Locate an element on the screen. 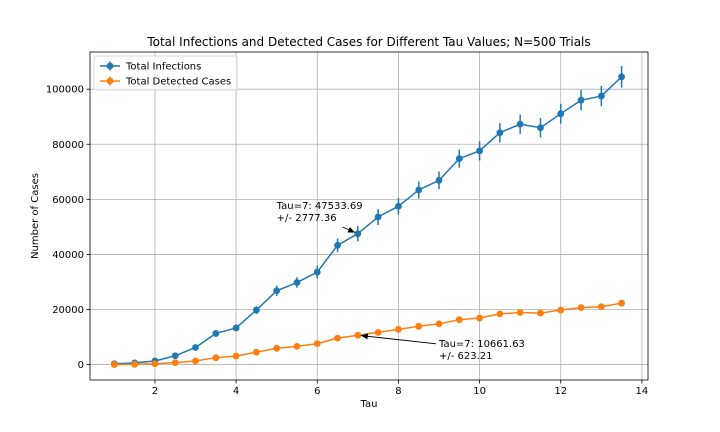 The image size is (720, 432). x-tick-label: 2 is located at coordinates (155, 391).